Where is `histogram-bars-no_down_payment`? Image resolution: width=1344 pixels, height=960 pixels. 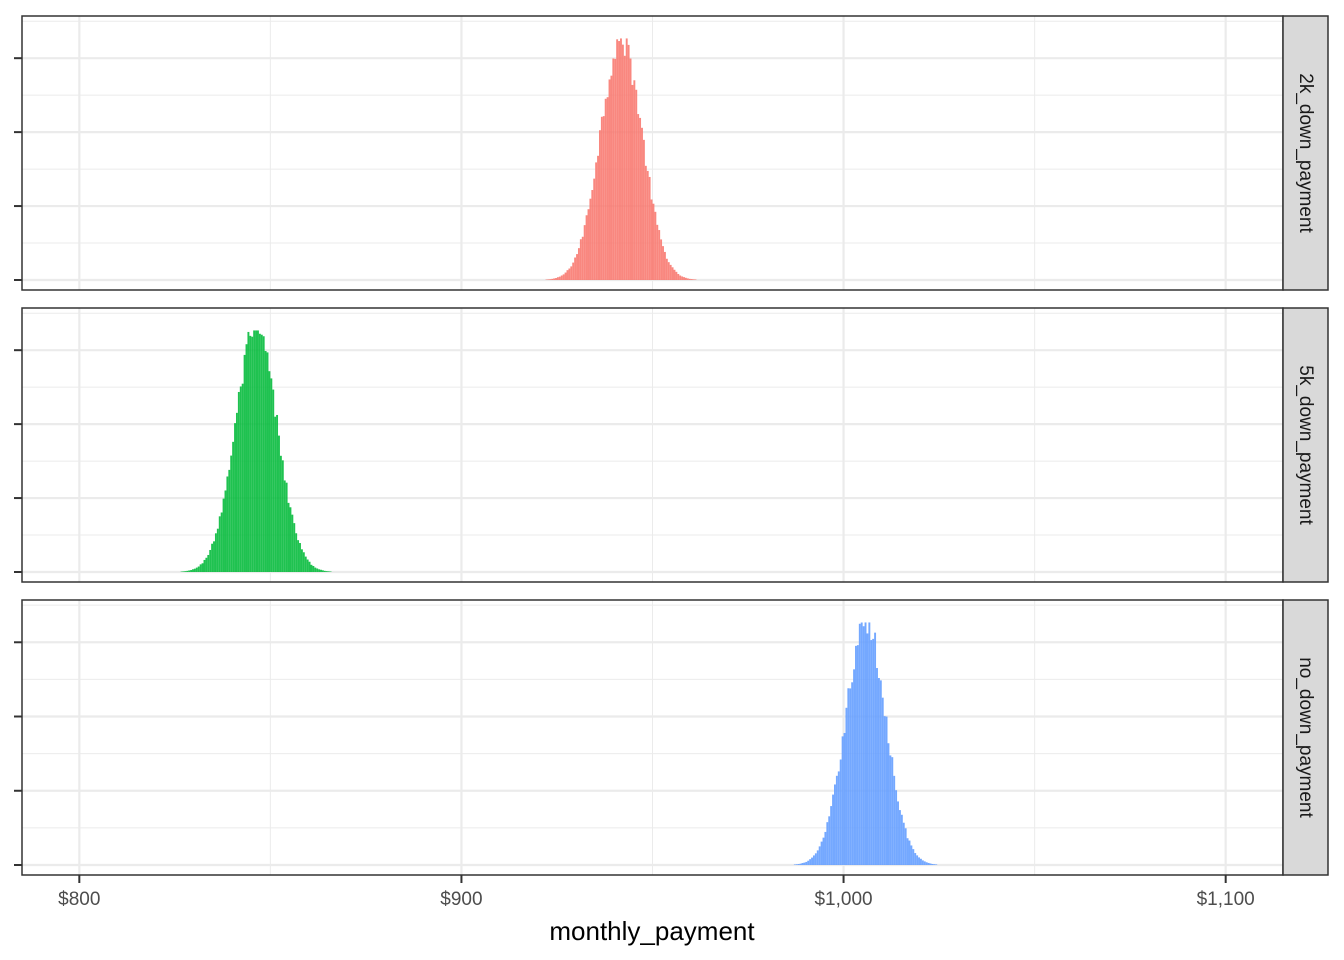 histogram-bars-no_down_payment is located at coordinates (865, 743).